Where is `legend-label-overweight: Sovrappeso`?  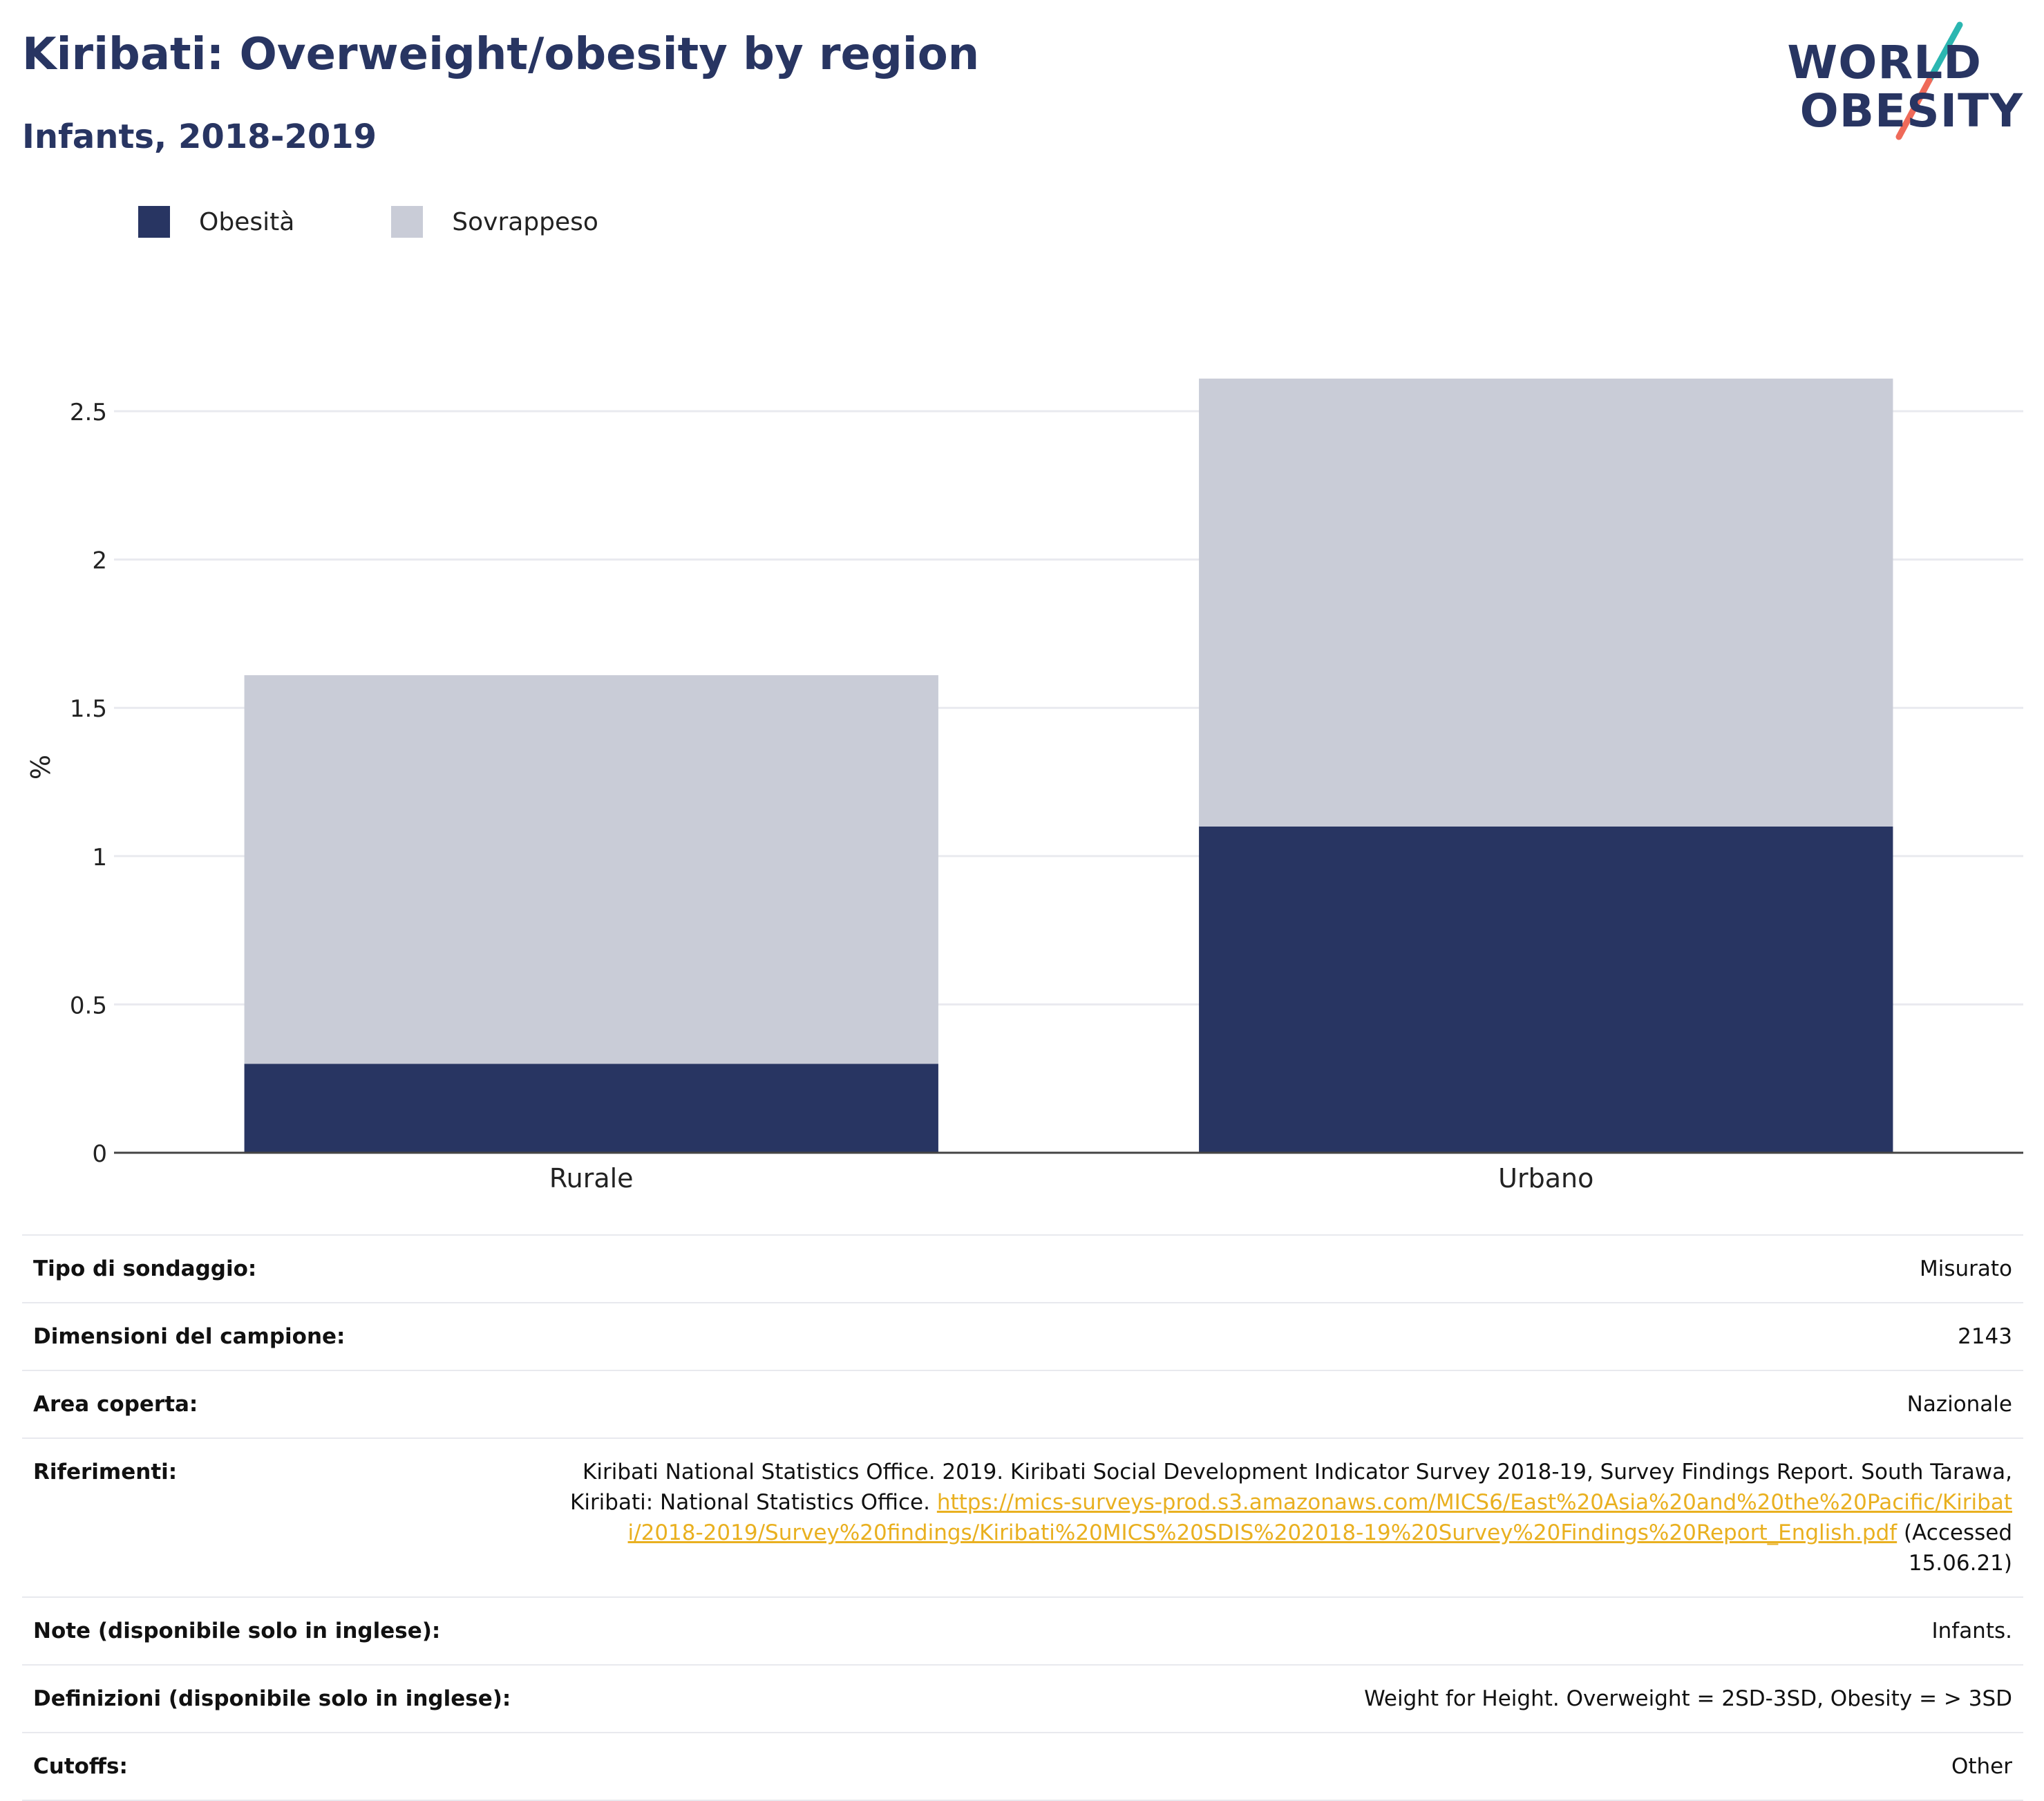 legend-label-overweight: Sovrappeso is located at coordinates (525, 222).